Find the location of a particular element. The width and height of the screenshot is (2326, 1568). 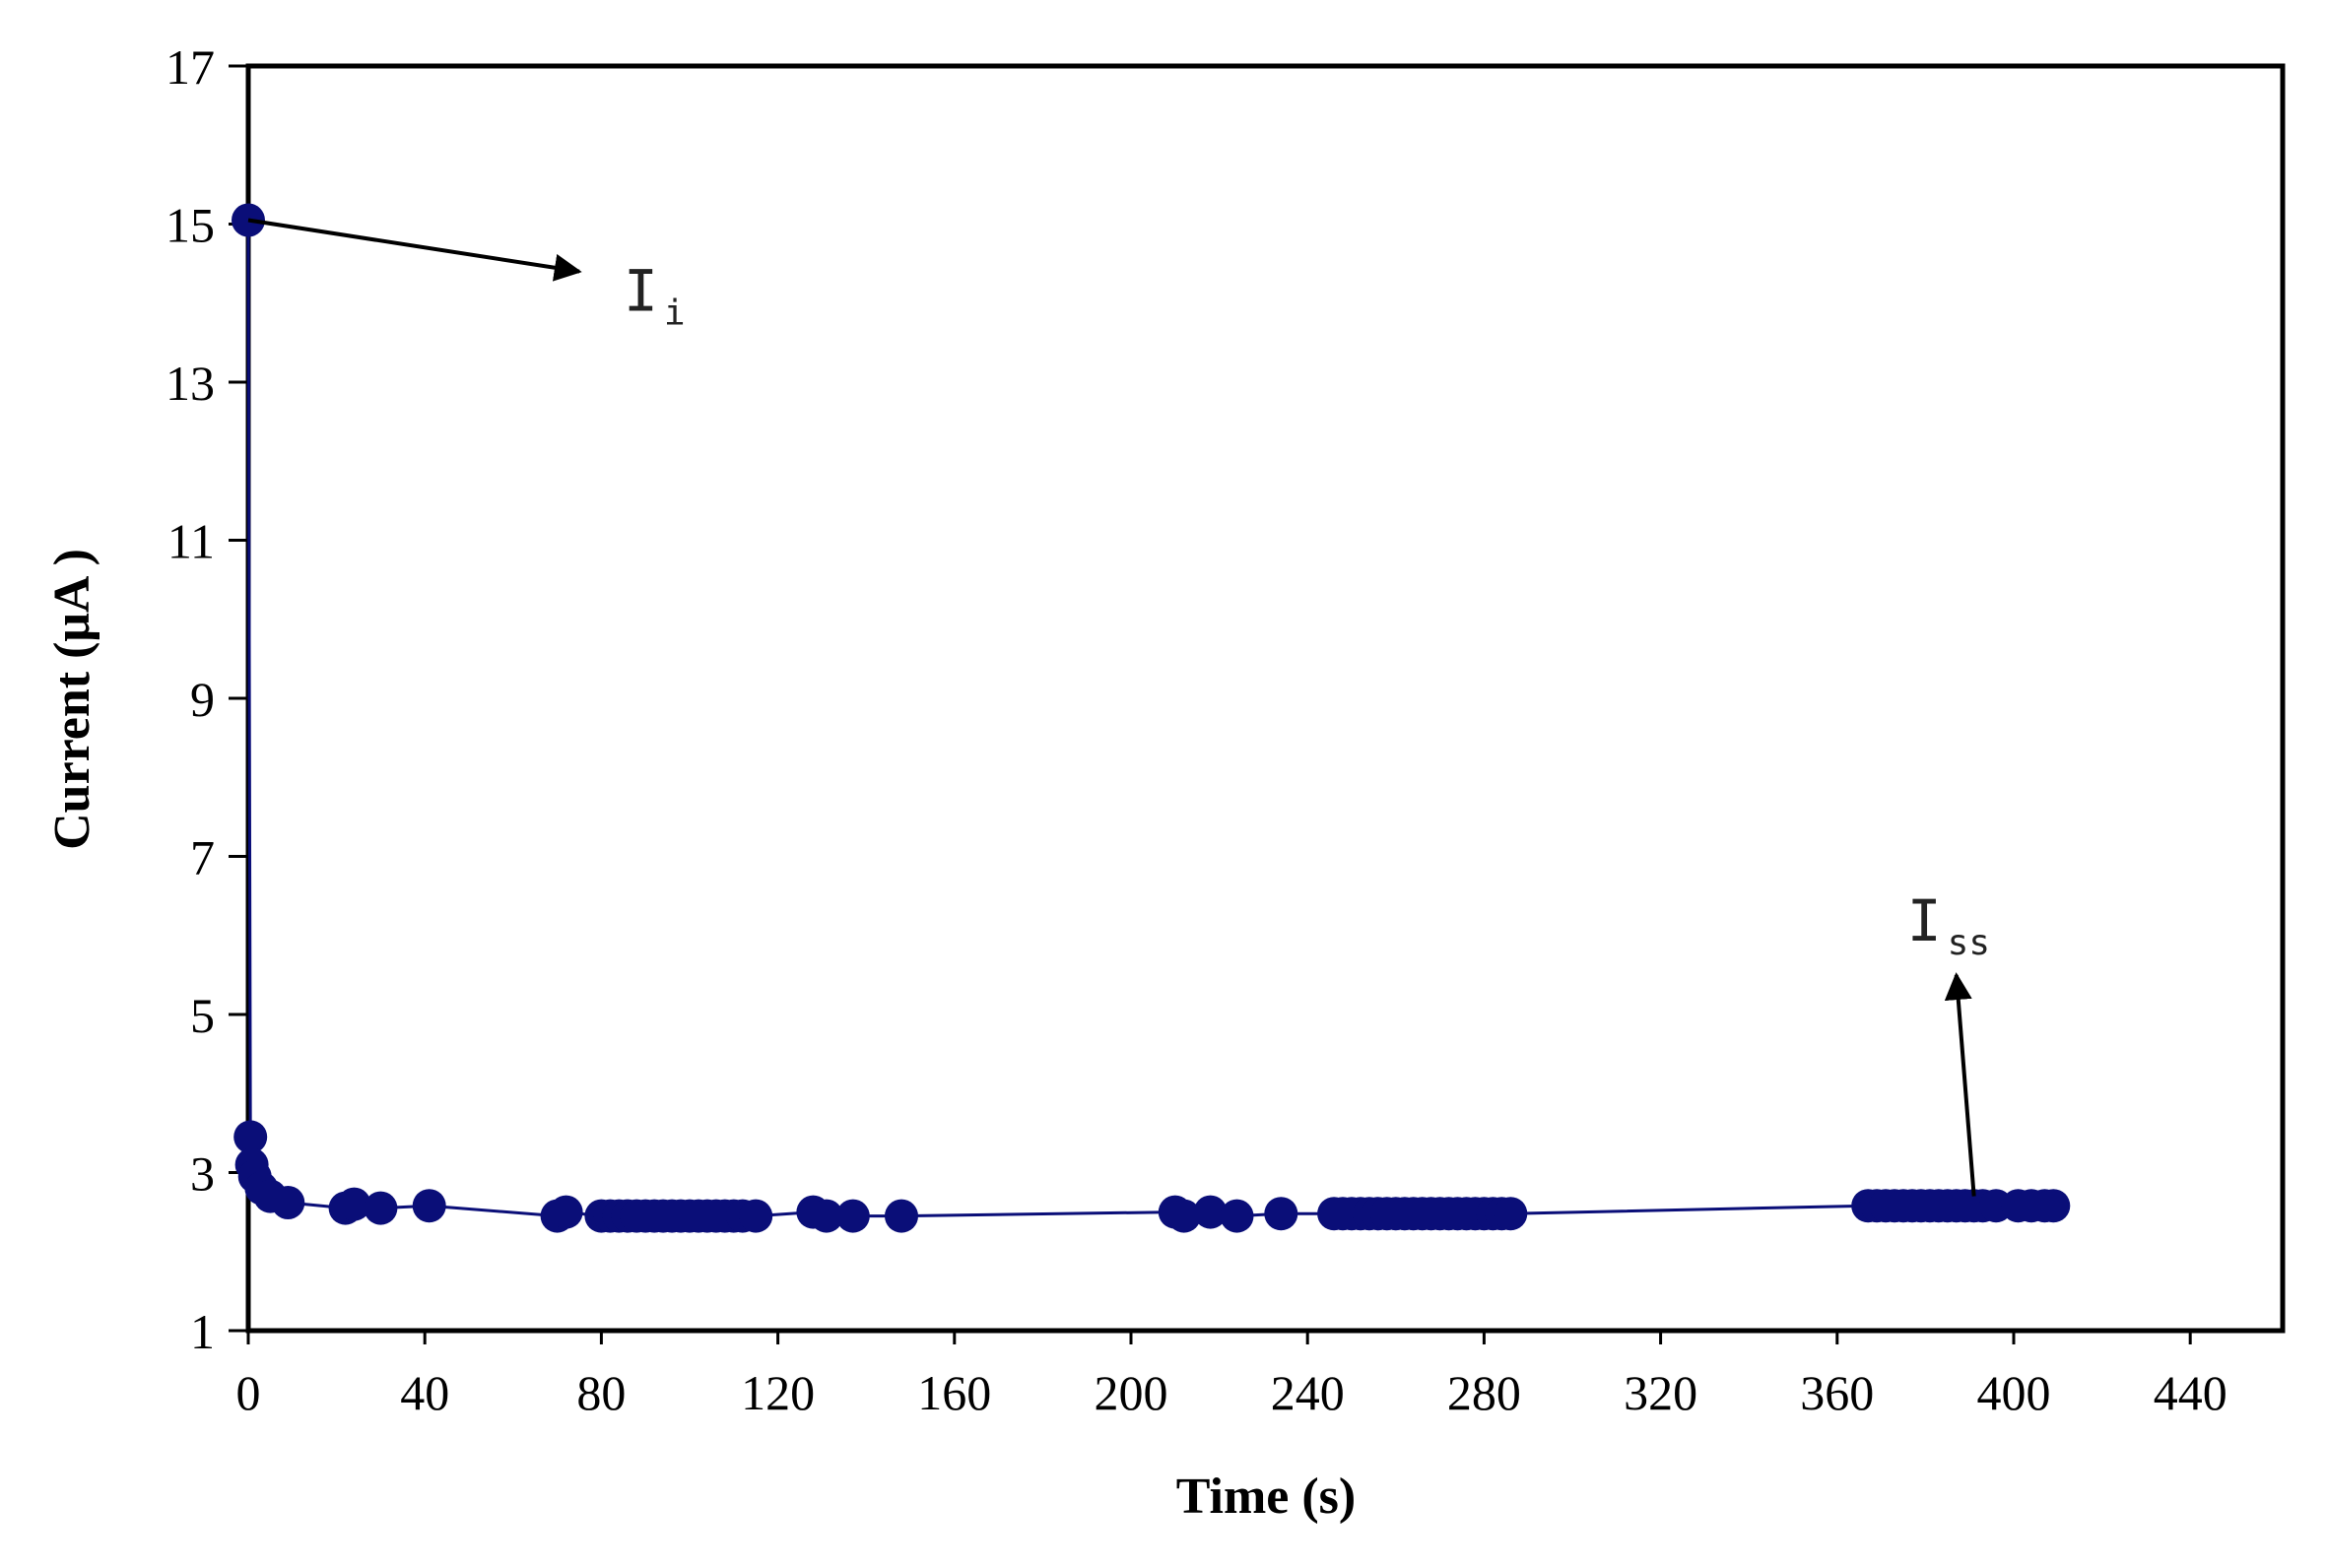

annotation-subscript: i is located at coordinates (675, 314).